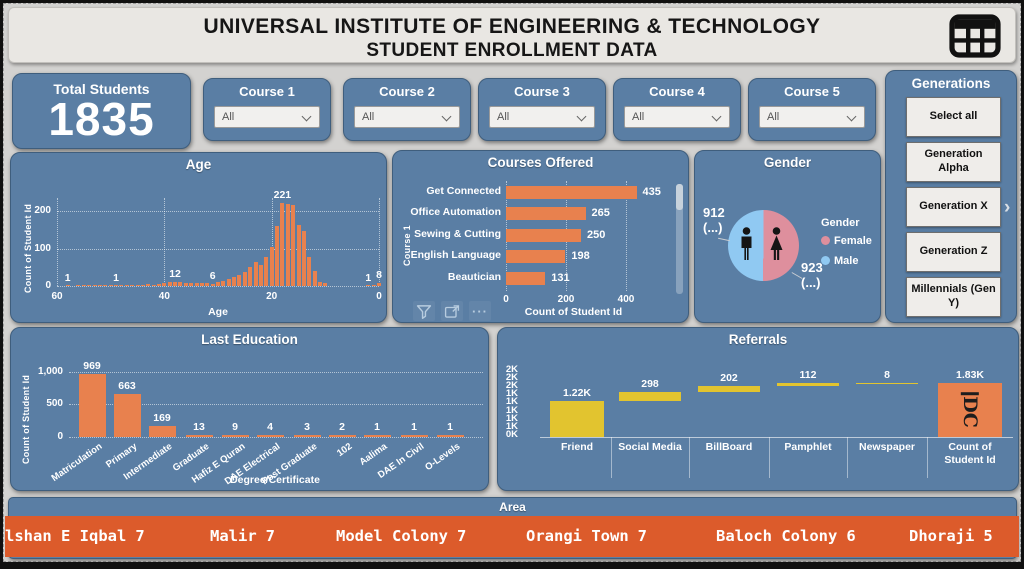  I want to click on male-icon, so click(746, 243).